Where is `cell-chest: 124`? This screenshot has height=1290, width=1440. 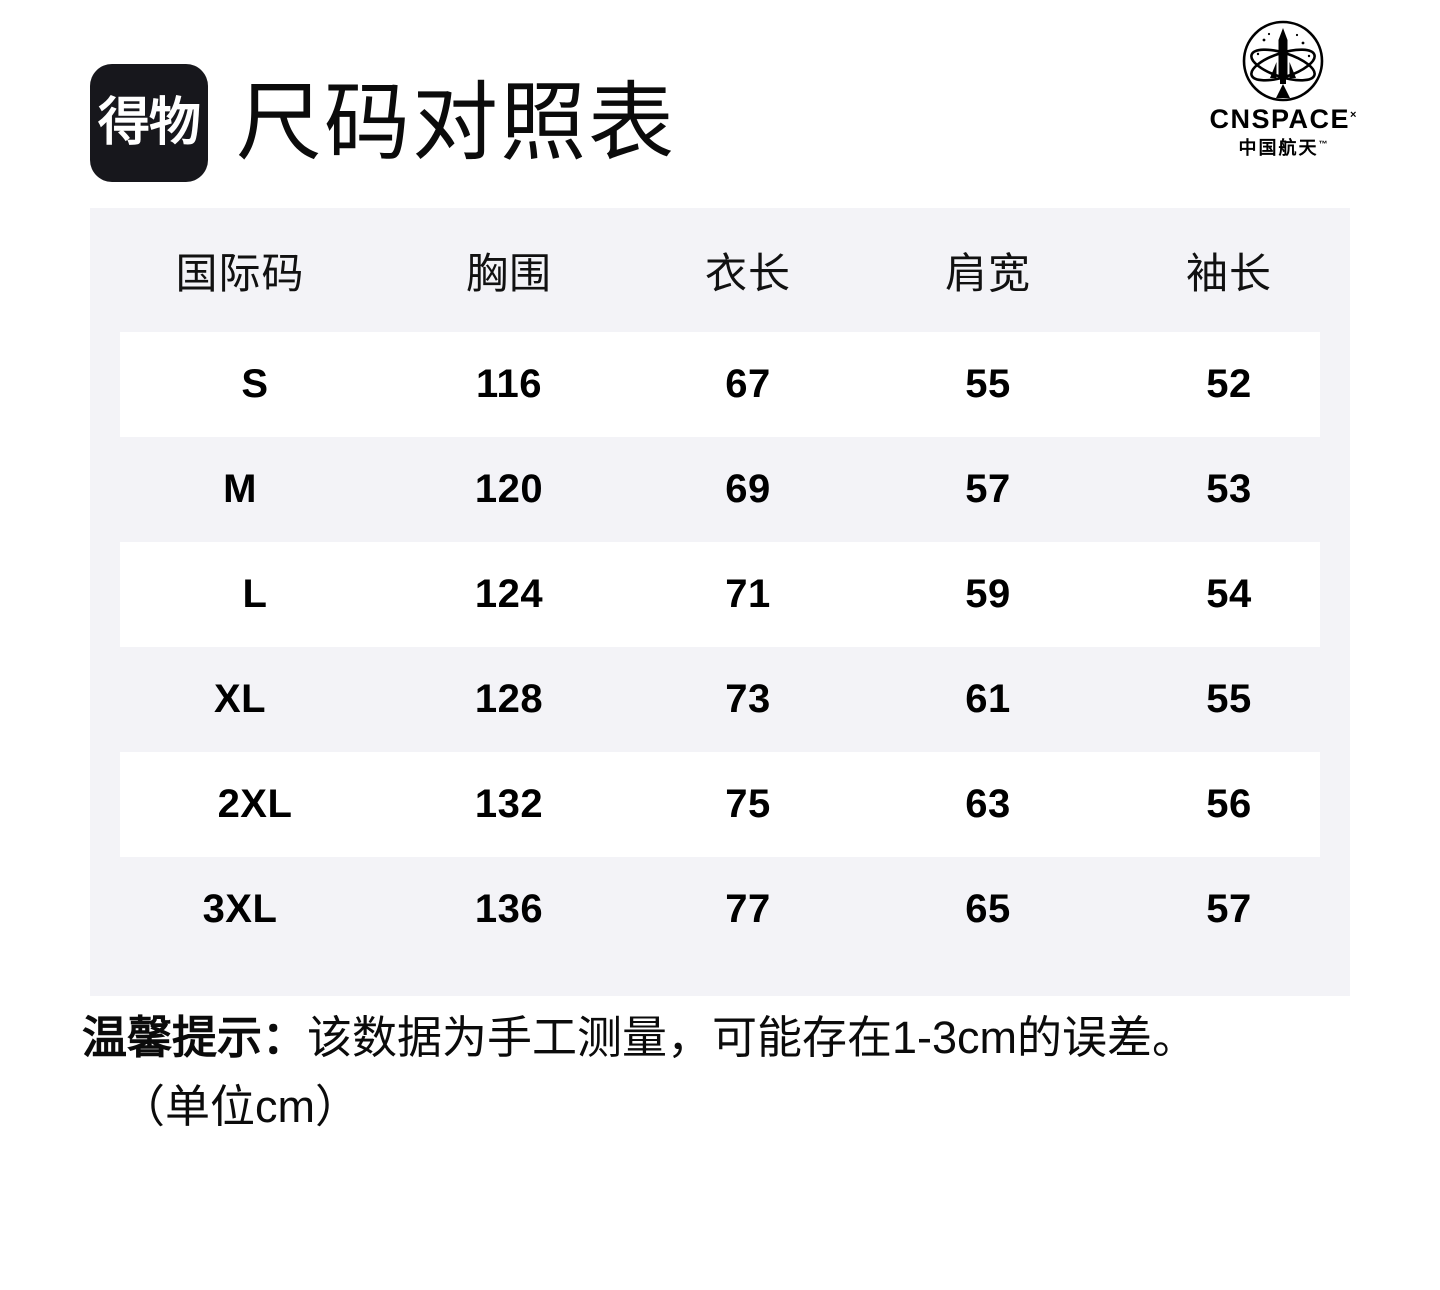
cell-chest: 124 is located at coordinates (509, 594).